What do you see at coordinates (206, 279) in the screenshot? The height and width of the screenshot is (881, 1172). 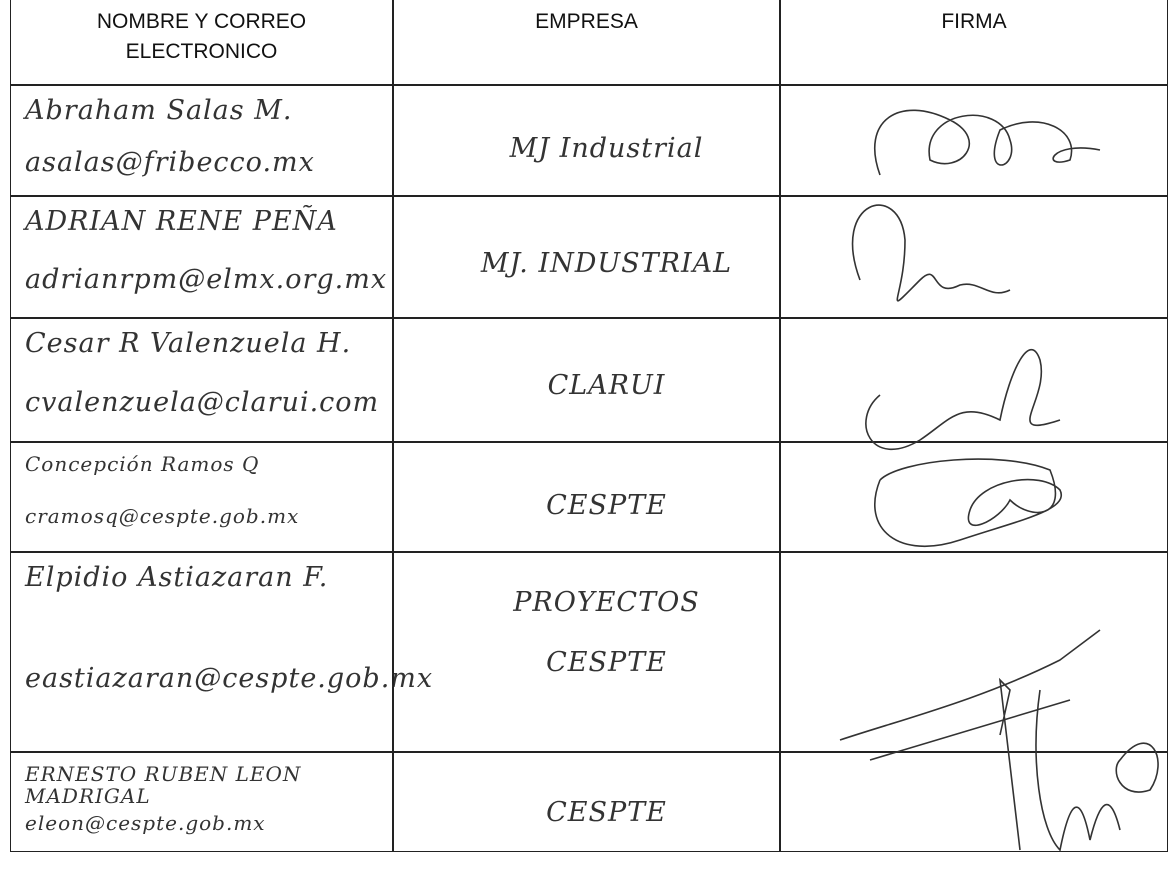 I see `handwritten-email: adrianrpm@elmx.org.mx` at bounding box center [206, 279].